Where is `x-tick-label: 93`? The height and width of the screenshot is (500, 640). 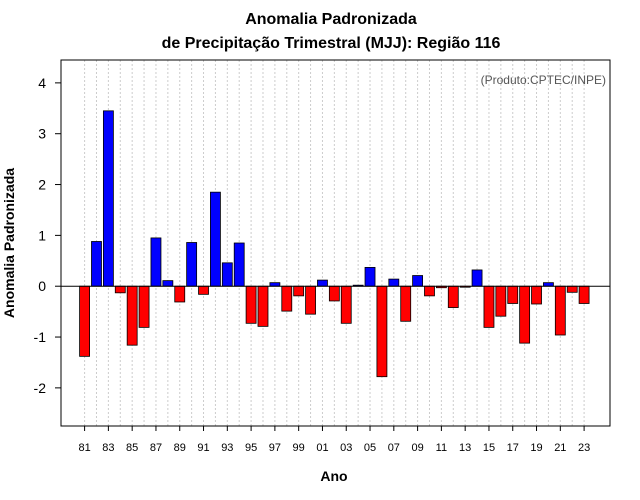 x-tick-label: 93 is located at coordinates (227, 448).